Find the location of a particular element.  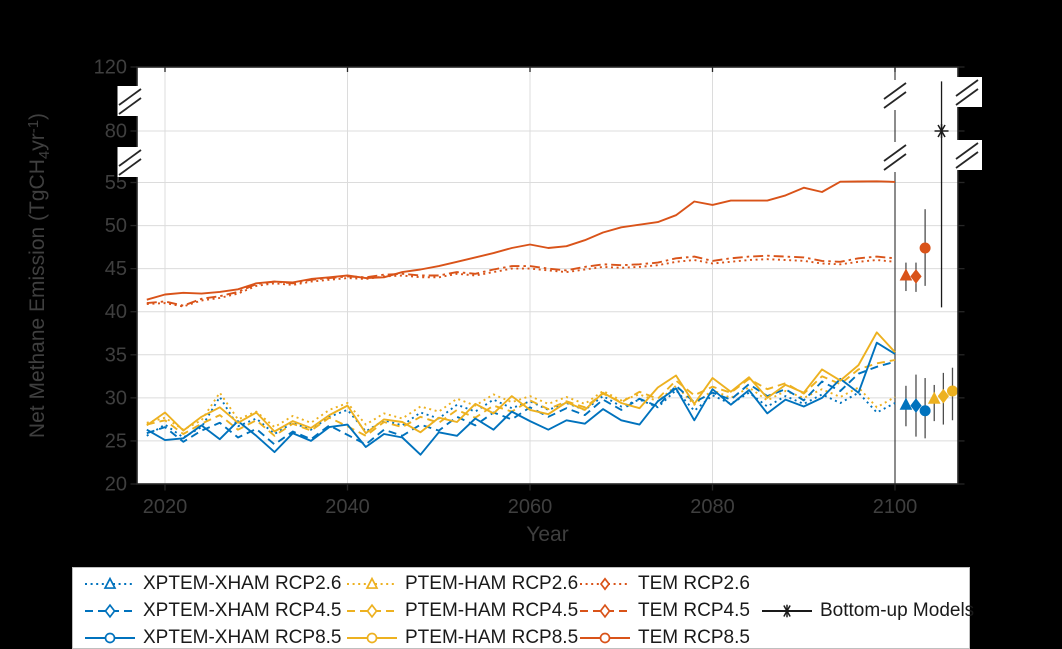

error-bar-tem-rcp2-6-end-of-century is located at coordinates (906, 277).